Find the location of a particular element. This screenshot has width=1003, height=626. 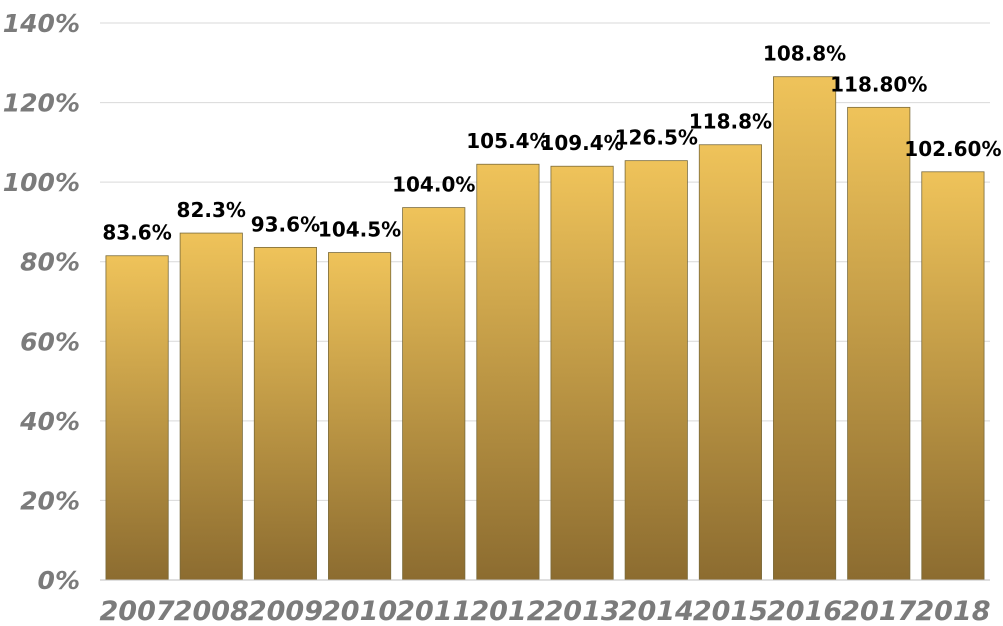

data-label: 102.60% is located at coordinates (952, 149).